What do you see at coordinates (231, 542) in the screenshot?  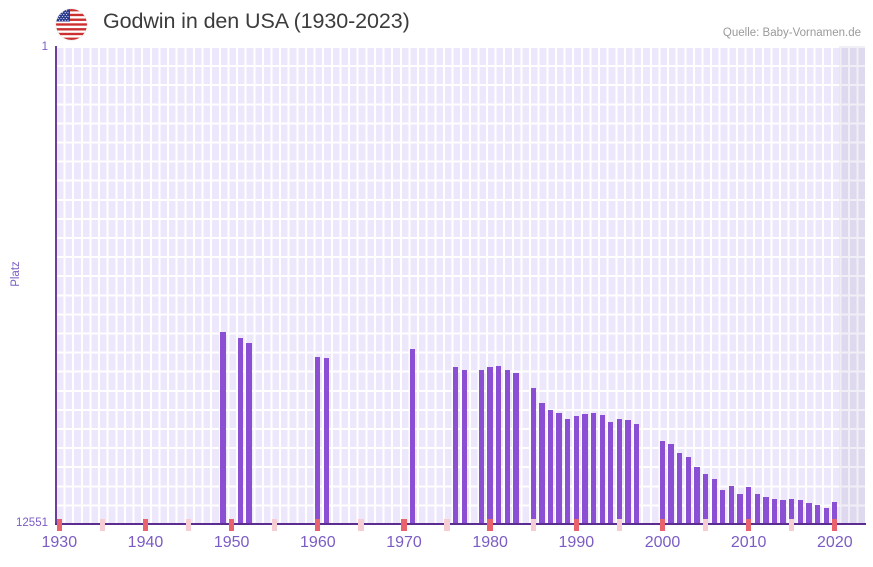 I see `x-tick-label: 1950` at bounding box center [231, 542].